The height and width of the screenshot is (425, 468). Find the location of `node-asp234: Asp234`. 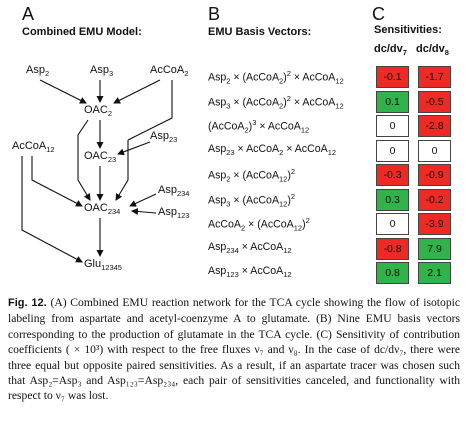

node-asp234: Asp234 is located at coordinates (174, 191).